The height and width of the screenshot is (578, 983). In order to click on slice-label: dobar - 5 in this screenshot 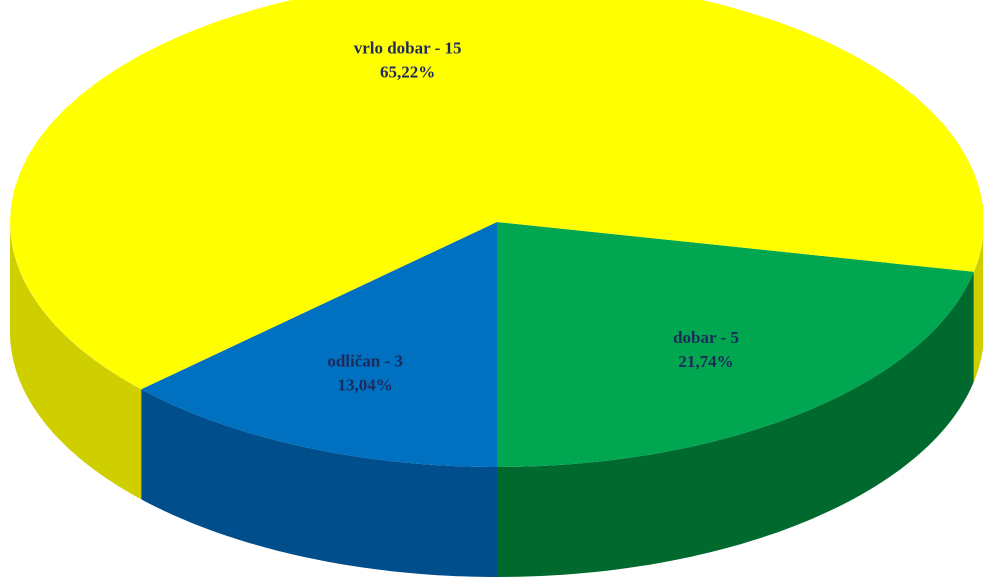, I will do `click(706, 337)`.